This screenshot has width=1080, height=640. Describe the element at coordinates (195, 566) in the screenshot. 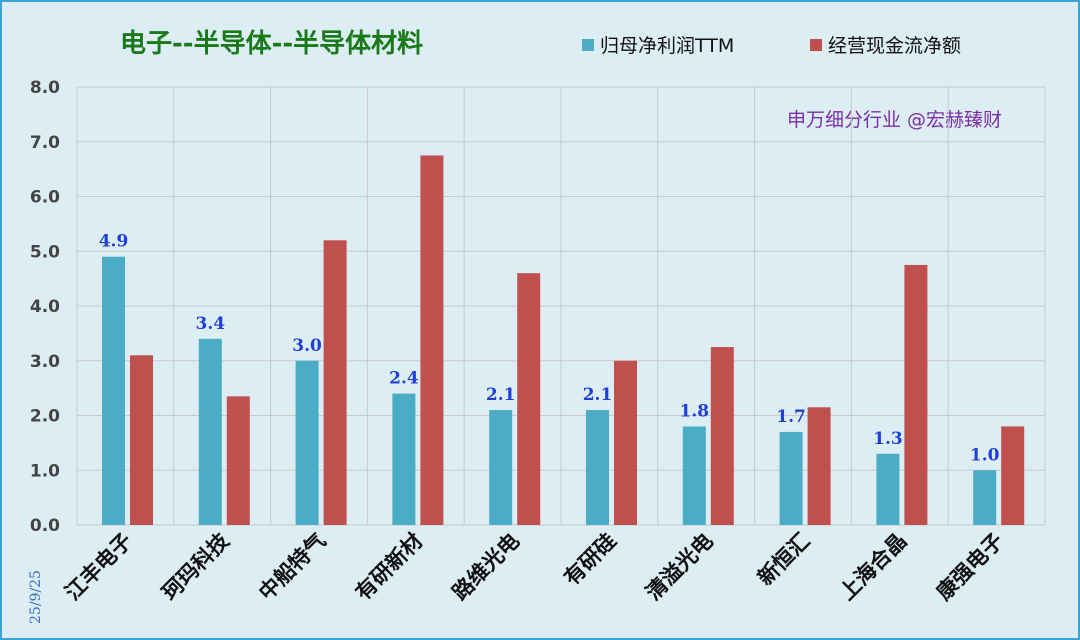

I see `x-tick-label: 珂玛科技` at that location.